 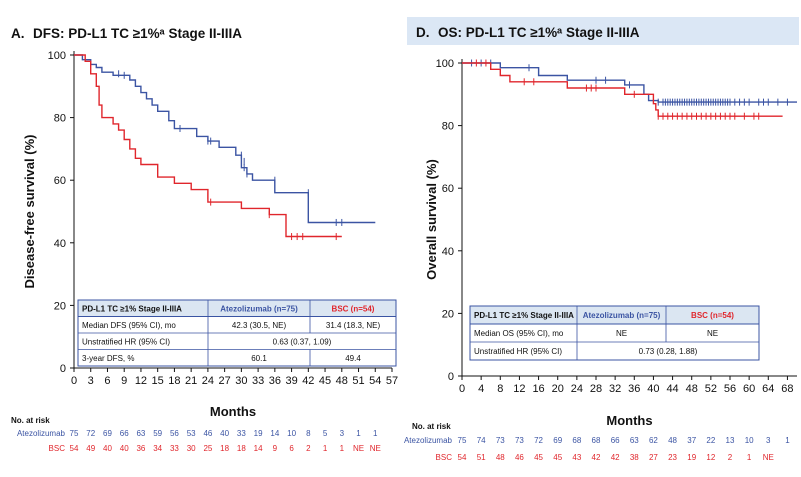 I want to click on p0-y-tick-label: 40, so click(x=60, y=244).